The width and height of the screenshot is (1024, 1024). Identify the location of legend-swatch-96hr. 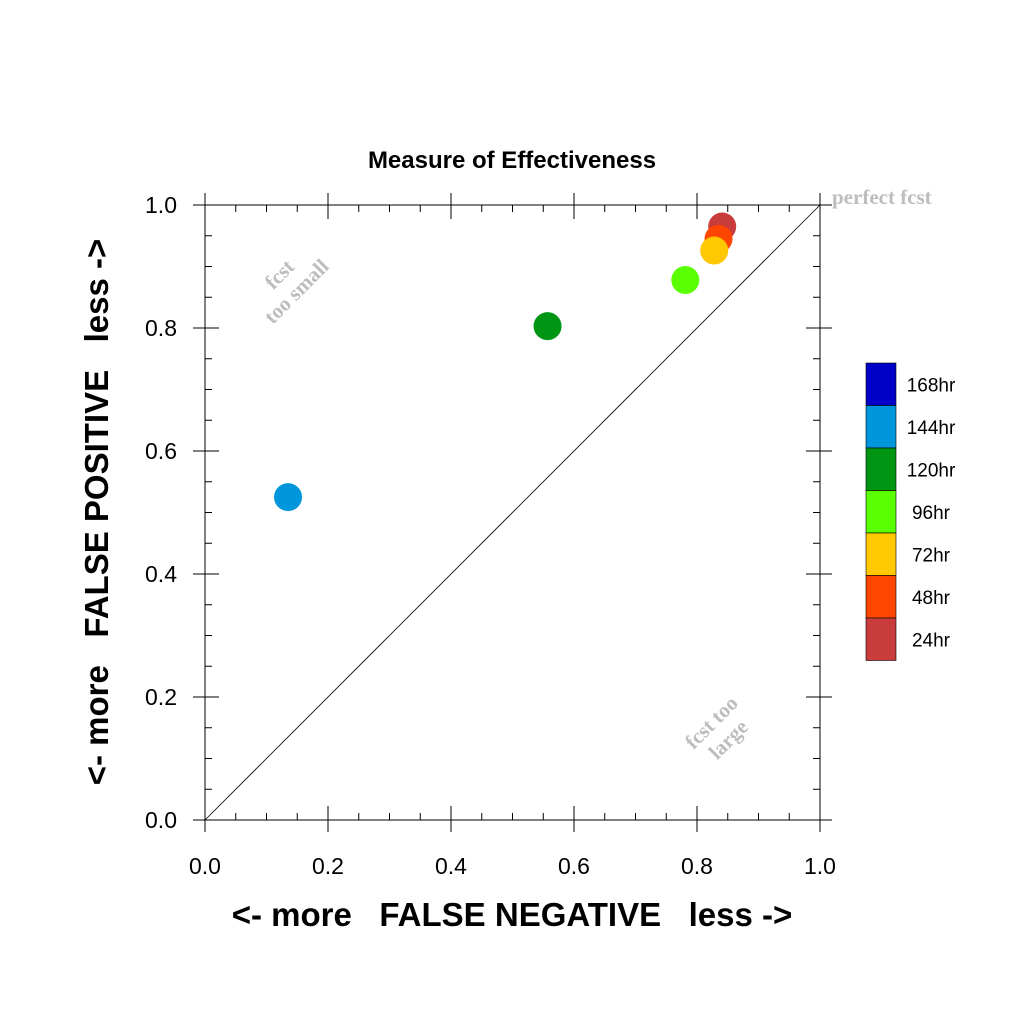
(881, 512).